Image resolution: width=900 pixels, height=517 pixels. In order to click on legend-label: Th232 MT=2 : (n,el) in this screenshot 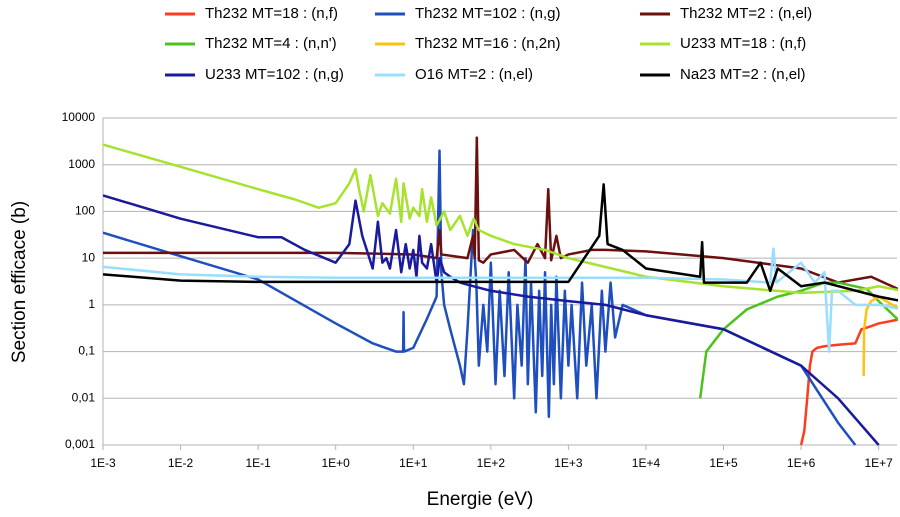, I will do `click(746, 13)`.